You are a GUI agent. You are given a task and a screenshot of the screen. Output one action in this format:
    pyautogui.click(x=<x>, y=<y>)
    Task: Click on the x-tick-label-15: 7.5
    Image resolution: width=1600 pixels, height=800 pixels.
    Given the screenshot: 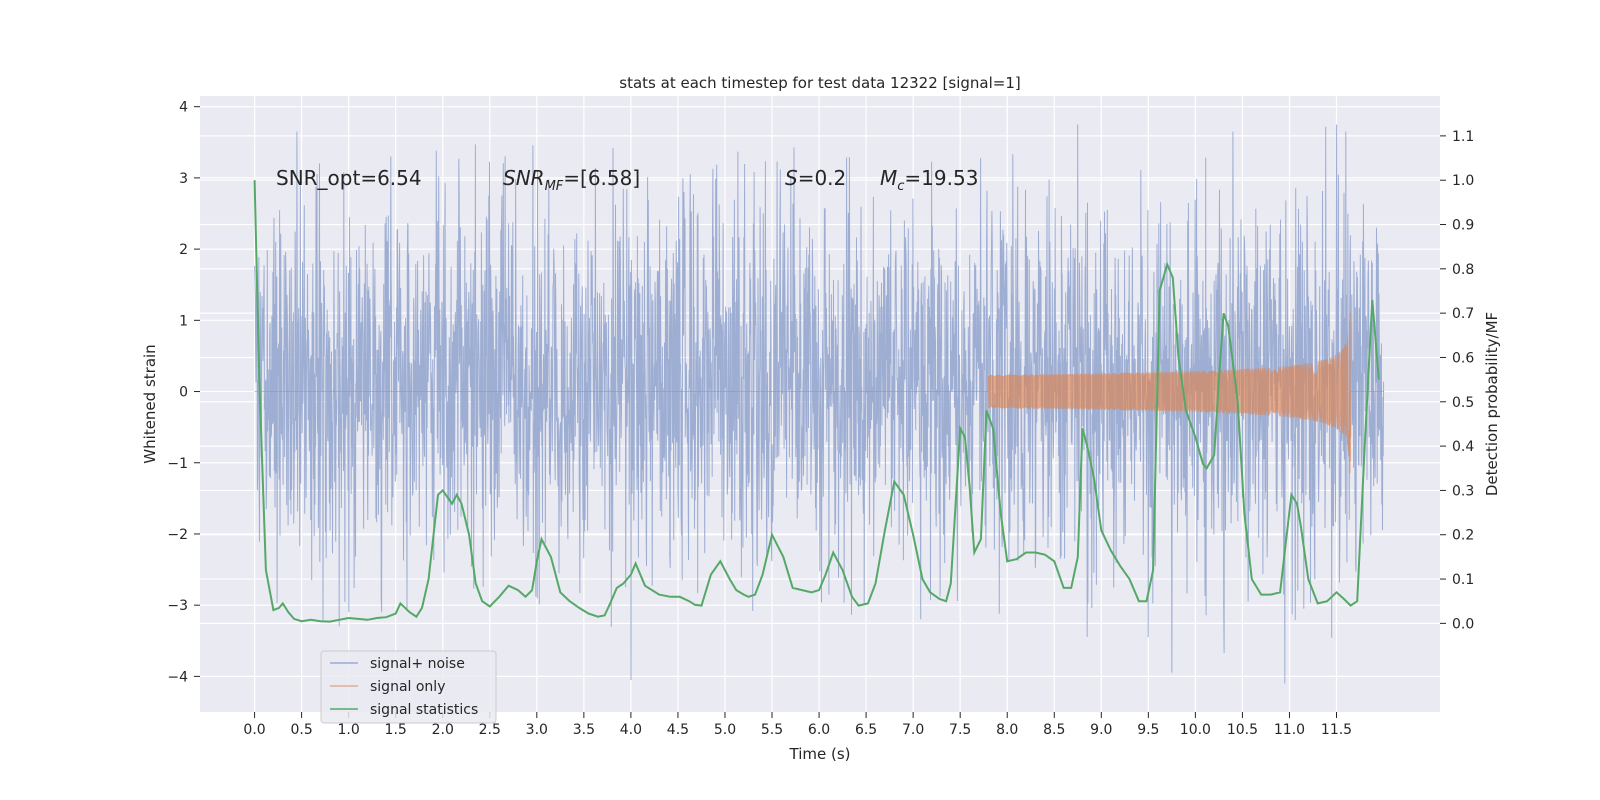 What is the action you would take?
    pyautogui.click(x=960, y=730)
    